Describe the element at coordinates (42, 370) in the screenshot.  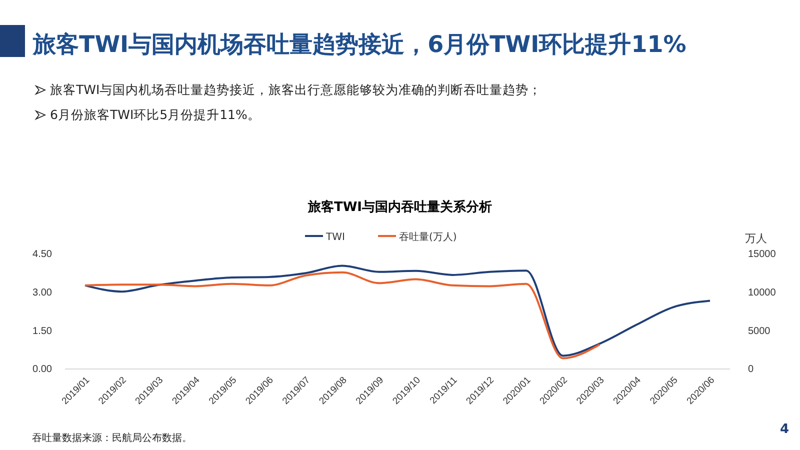
I see `y-tick-label: 0.00` at that location.